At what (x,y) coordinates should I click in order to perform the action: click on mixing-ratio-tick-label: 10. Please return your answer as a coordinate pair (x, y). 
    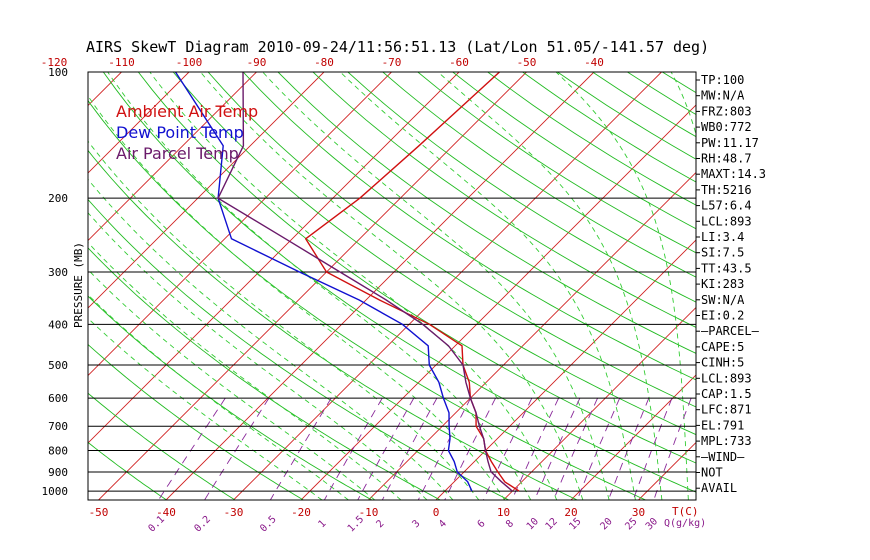
    Looking at the image, I should click on (533, 524).